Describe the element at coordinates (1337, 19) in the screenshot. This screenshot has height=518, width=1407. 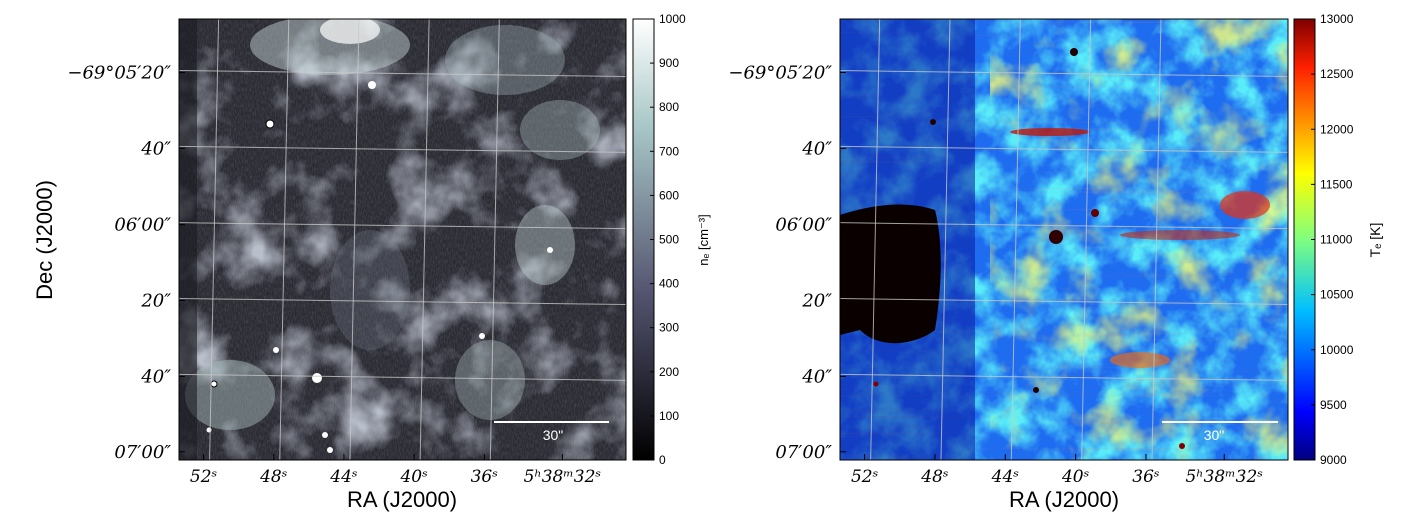
I see `colorbar-tick-label: 13000` at that location.